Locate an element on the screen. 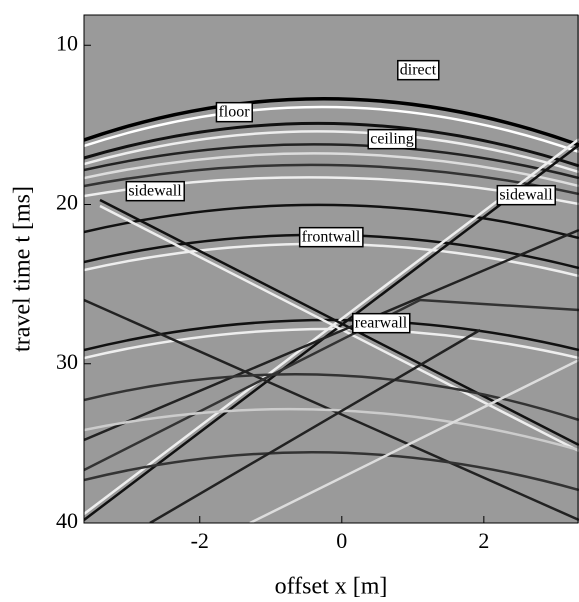 The width and height of the screenshot is (579, 602). y-axis-label: travel time t [ms] is located at coordinates (23, 269).